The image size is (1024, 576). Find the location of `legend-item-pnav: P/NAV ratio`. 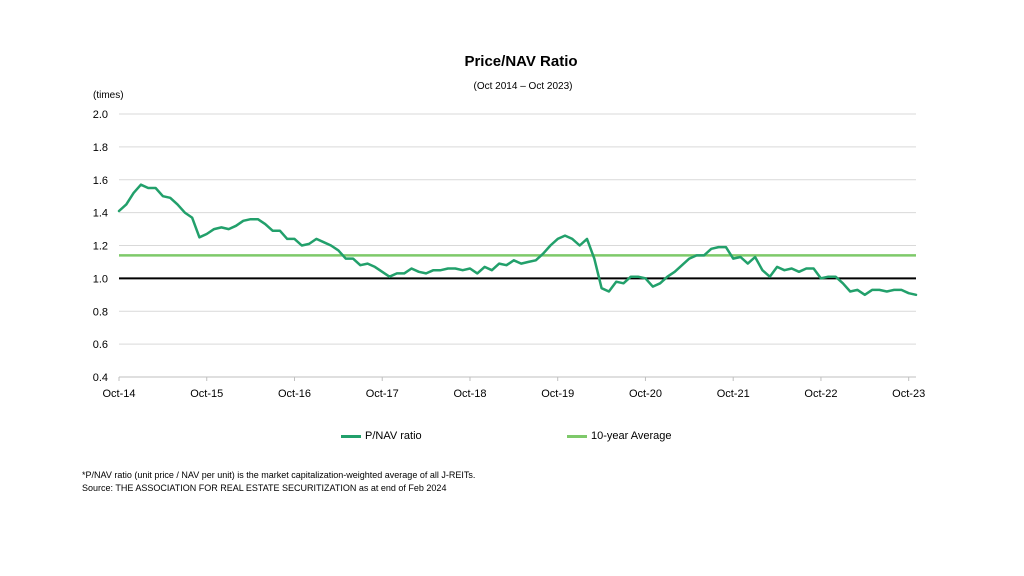

legend-item-pnav: P/NAV ratio is located at coordinates (381, 436).